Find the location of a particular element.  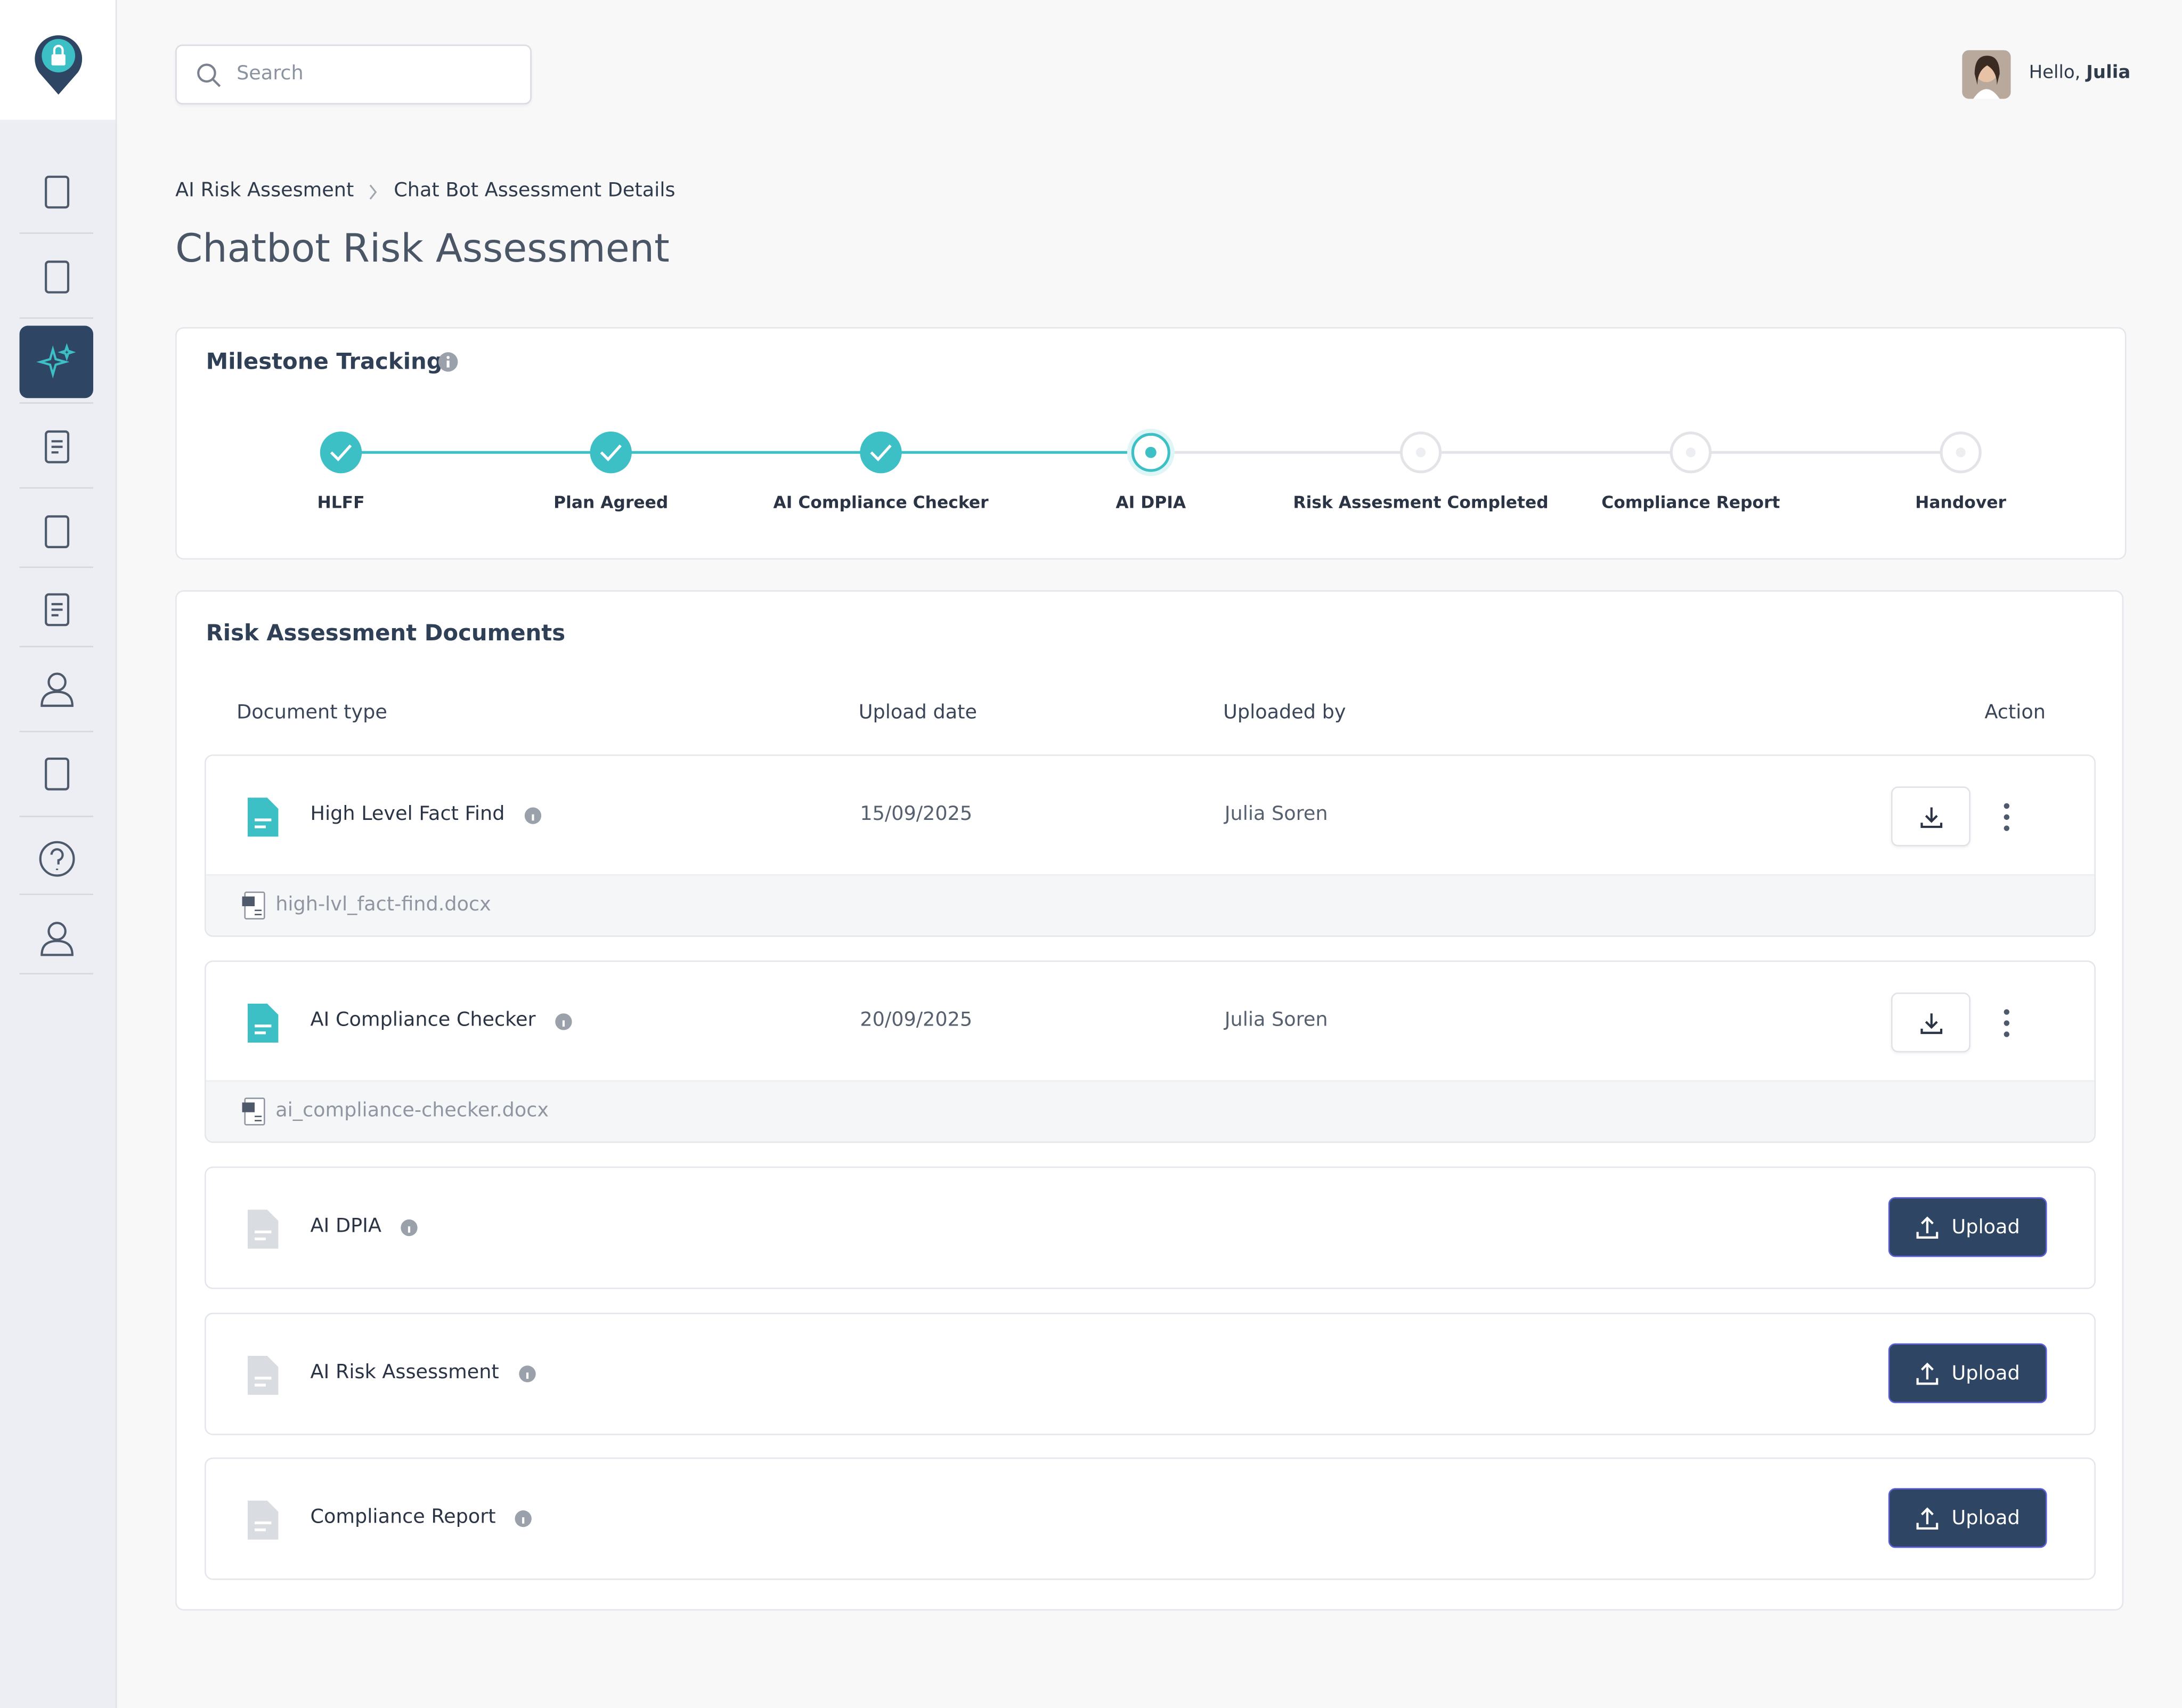

uploaded-by: Julia Soren is located at coordinates (1276, 814).